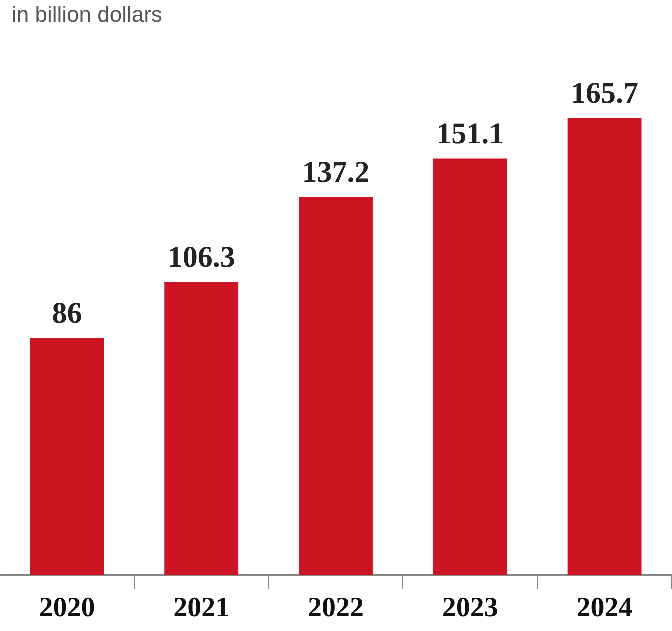  What do you see at coordinates (604, 608) in the screenshot?
I see `x-tick-label: 2024` at bounding box center [604, 608].